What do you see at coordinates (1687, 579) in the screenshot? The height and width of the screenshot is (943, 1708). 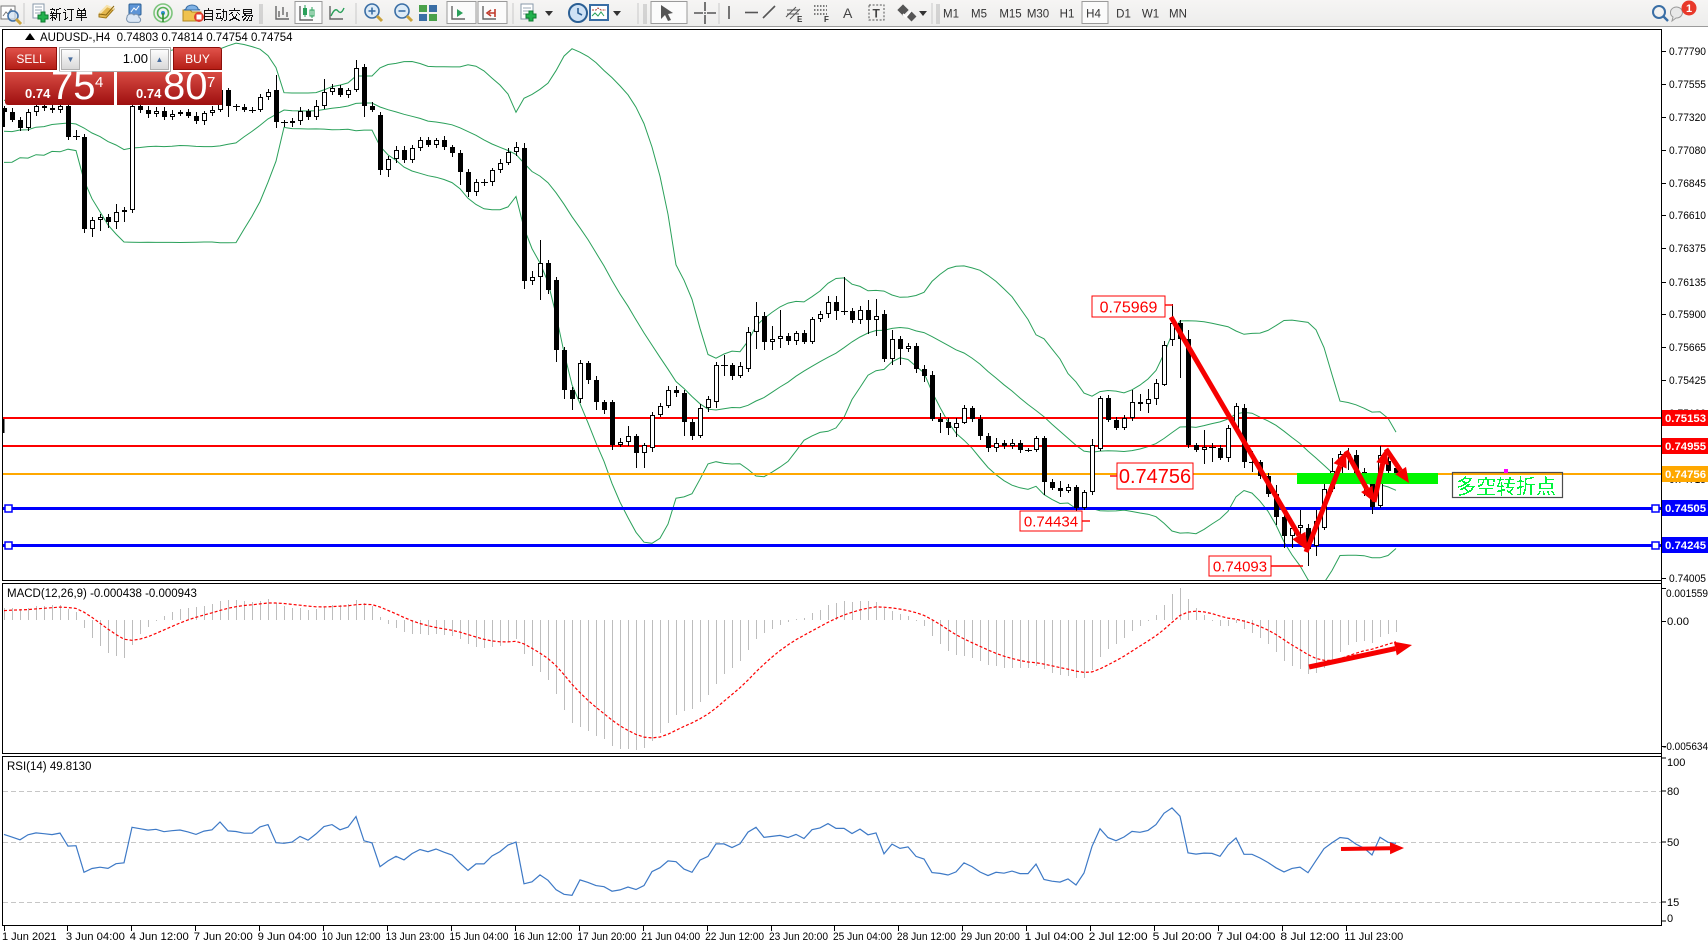 I see `svg-text: 0.74005` at bounding box center [1687, 579].